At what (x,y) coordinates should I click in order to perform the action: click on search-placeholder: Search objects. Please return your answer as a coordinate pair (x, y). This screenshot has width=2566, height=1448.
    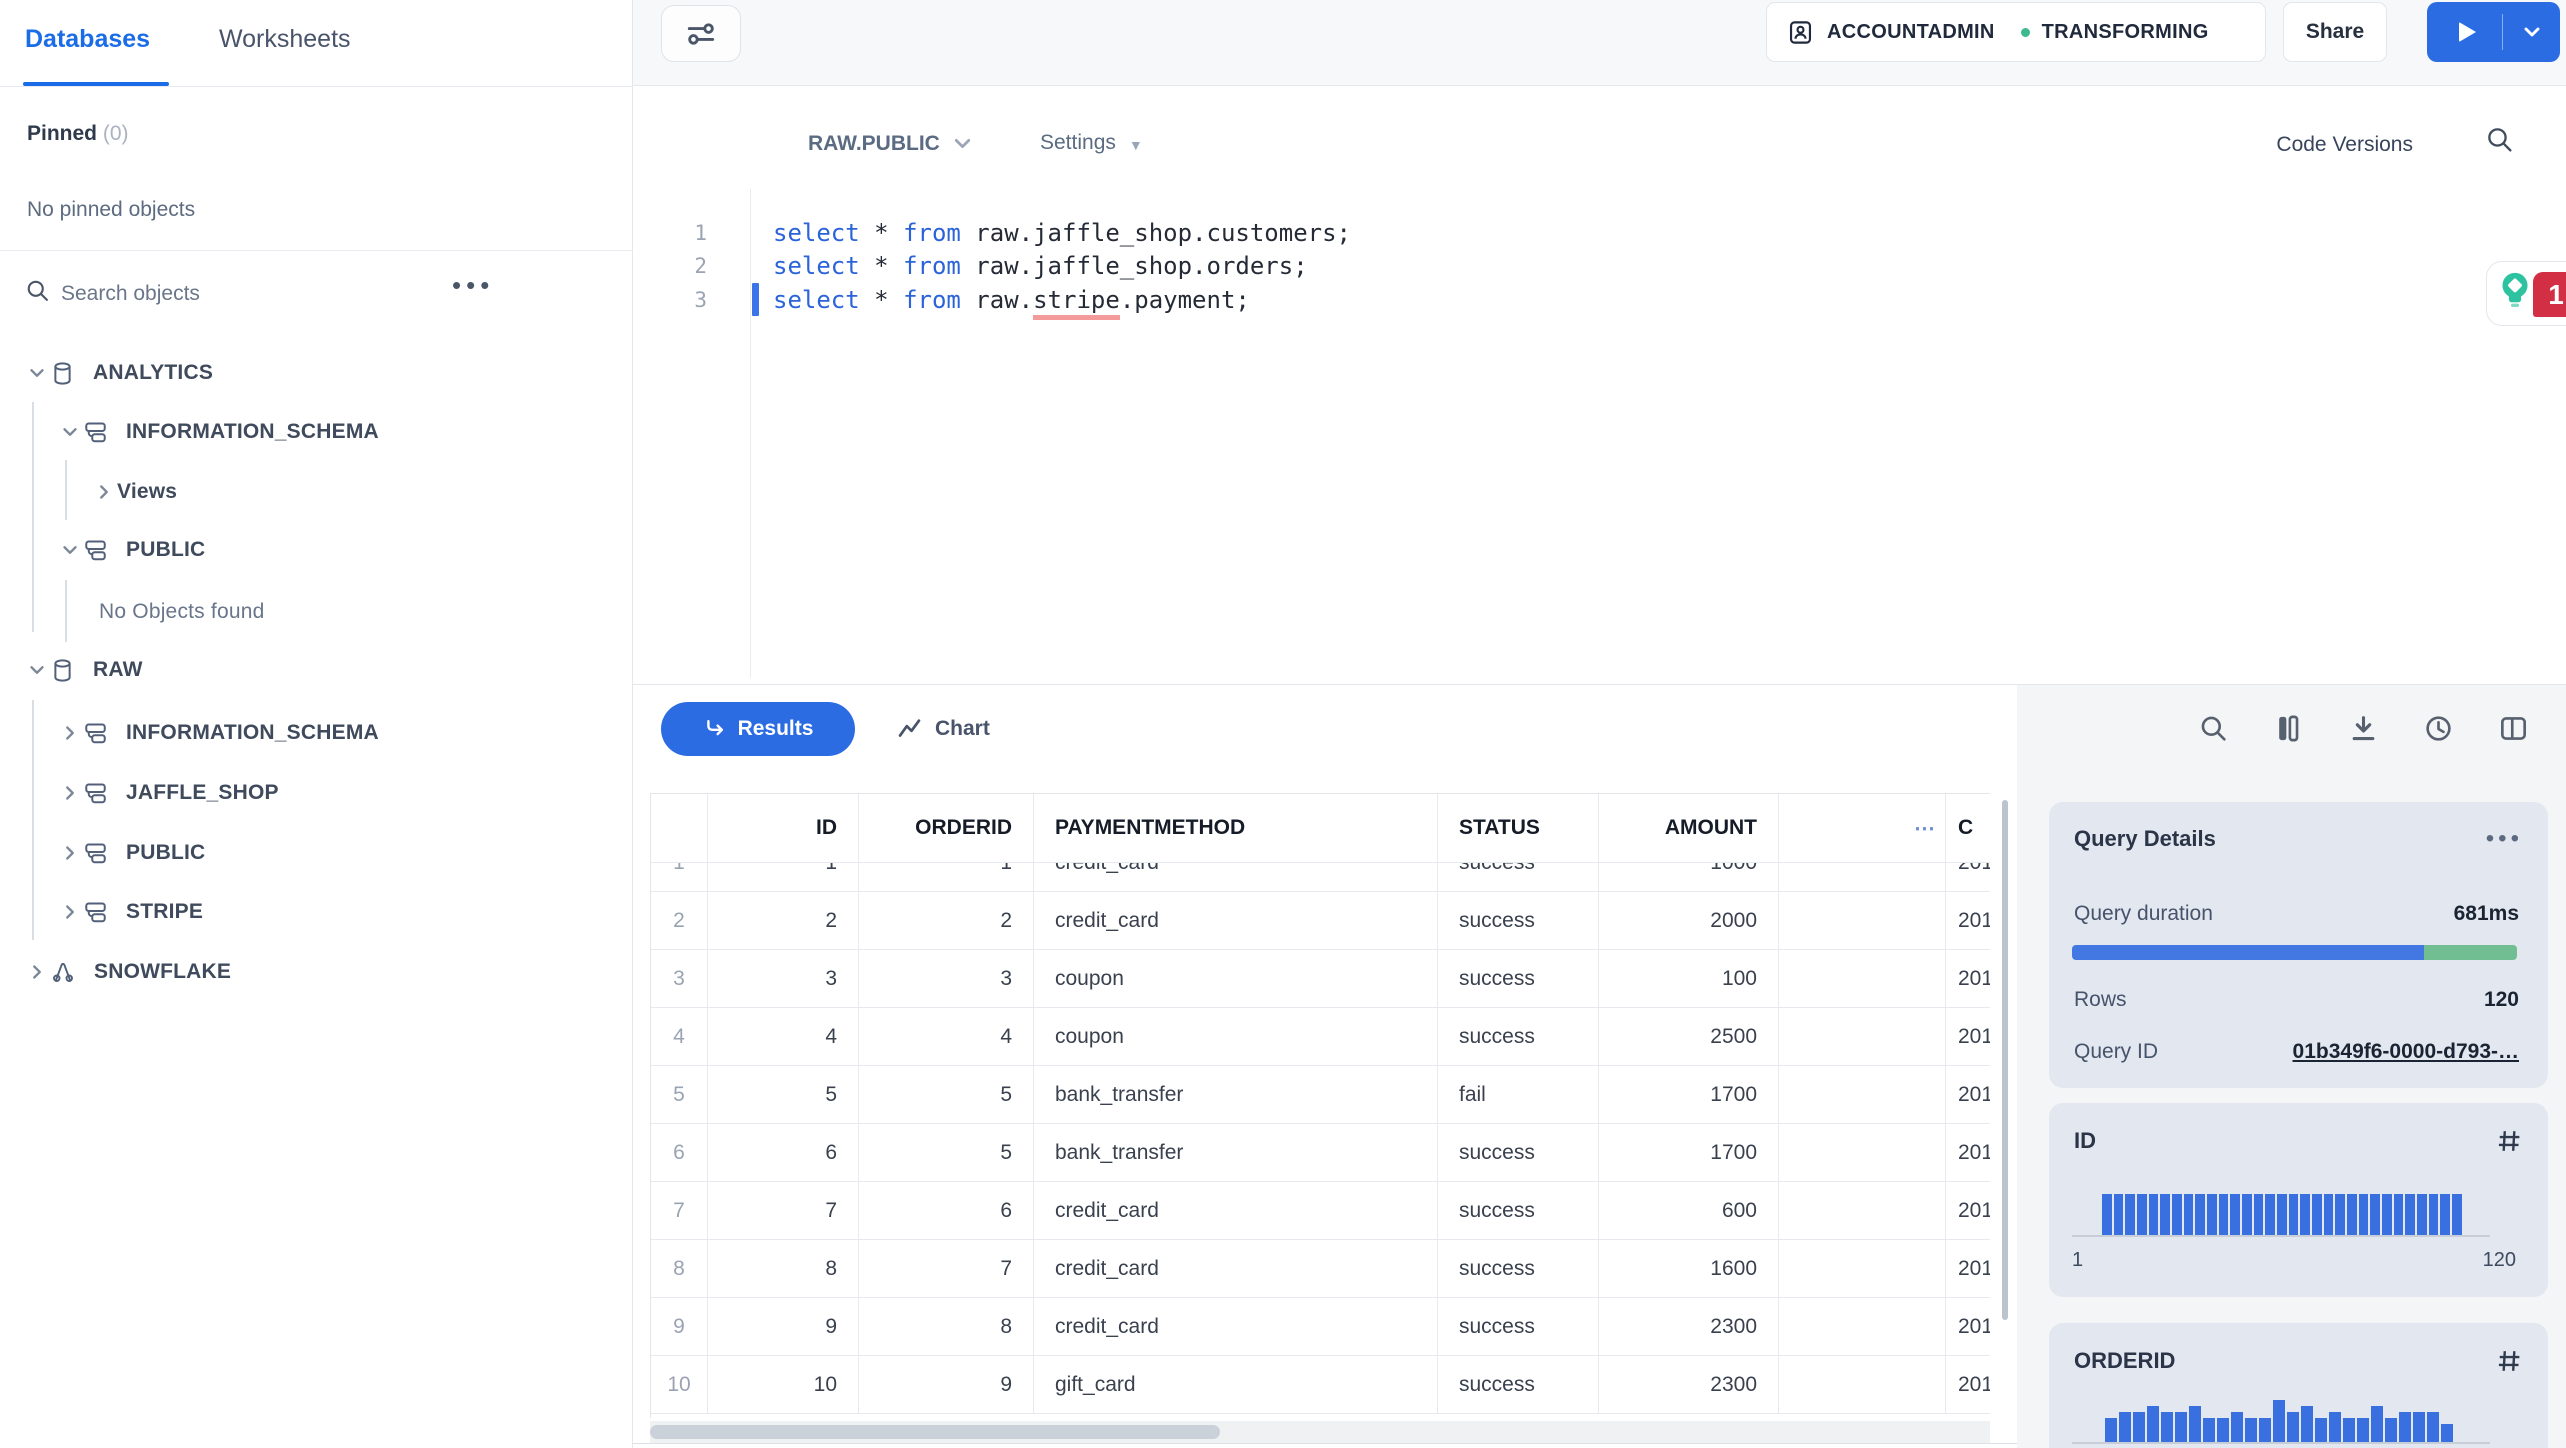
    Looking at the image, I should click on (130, 293).